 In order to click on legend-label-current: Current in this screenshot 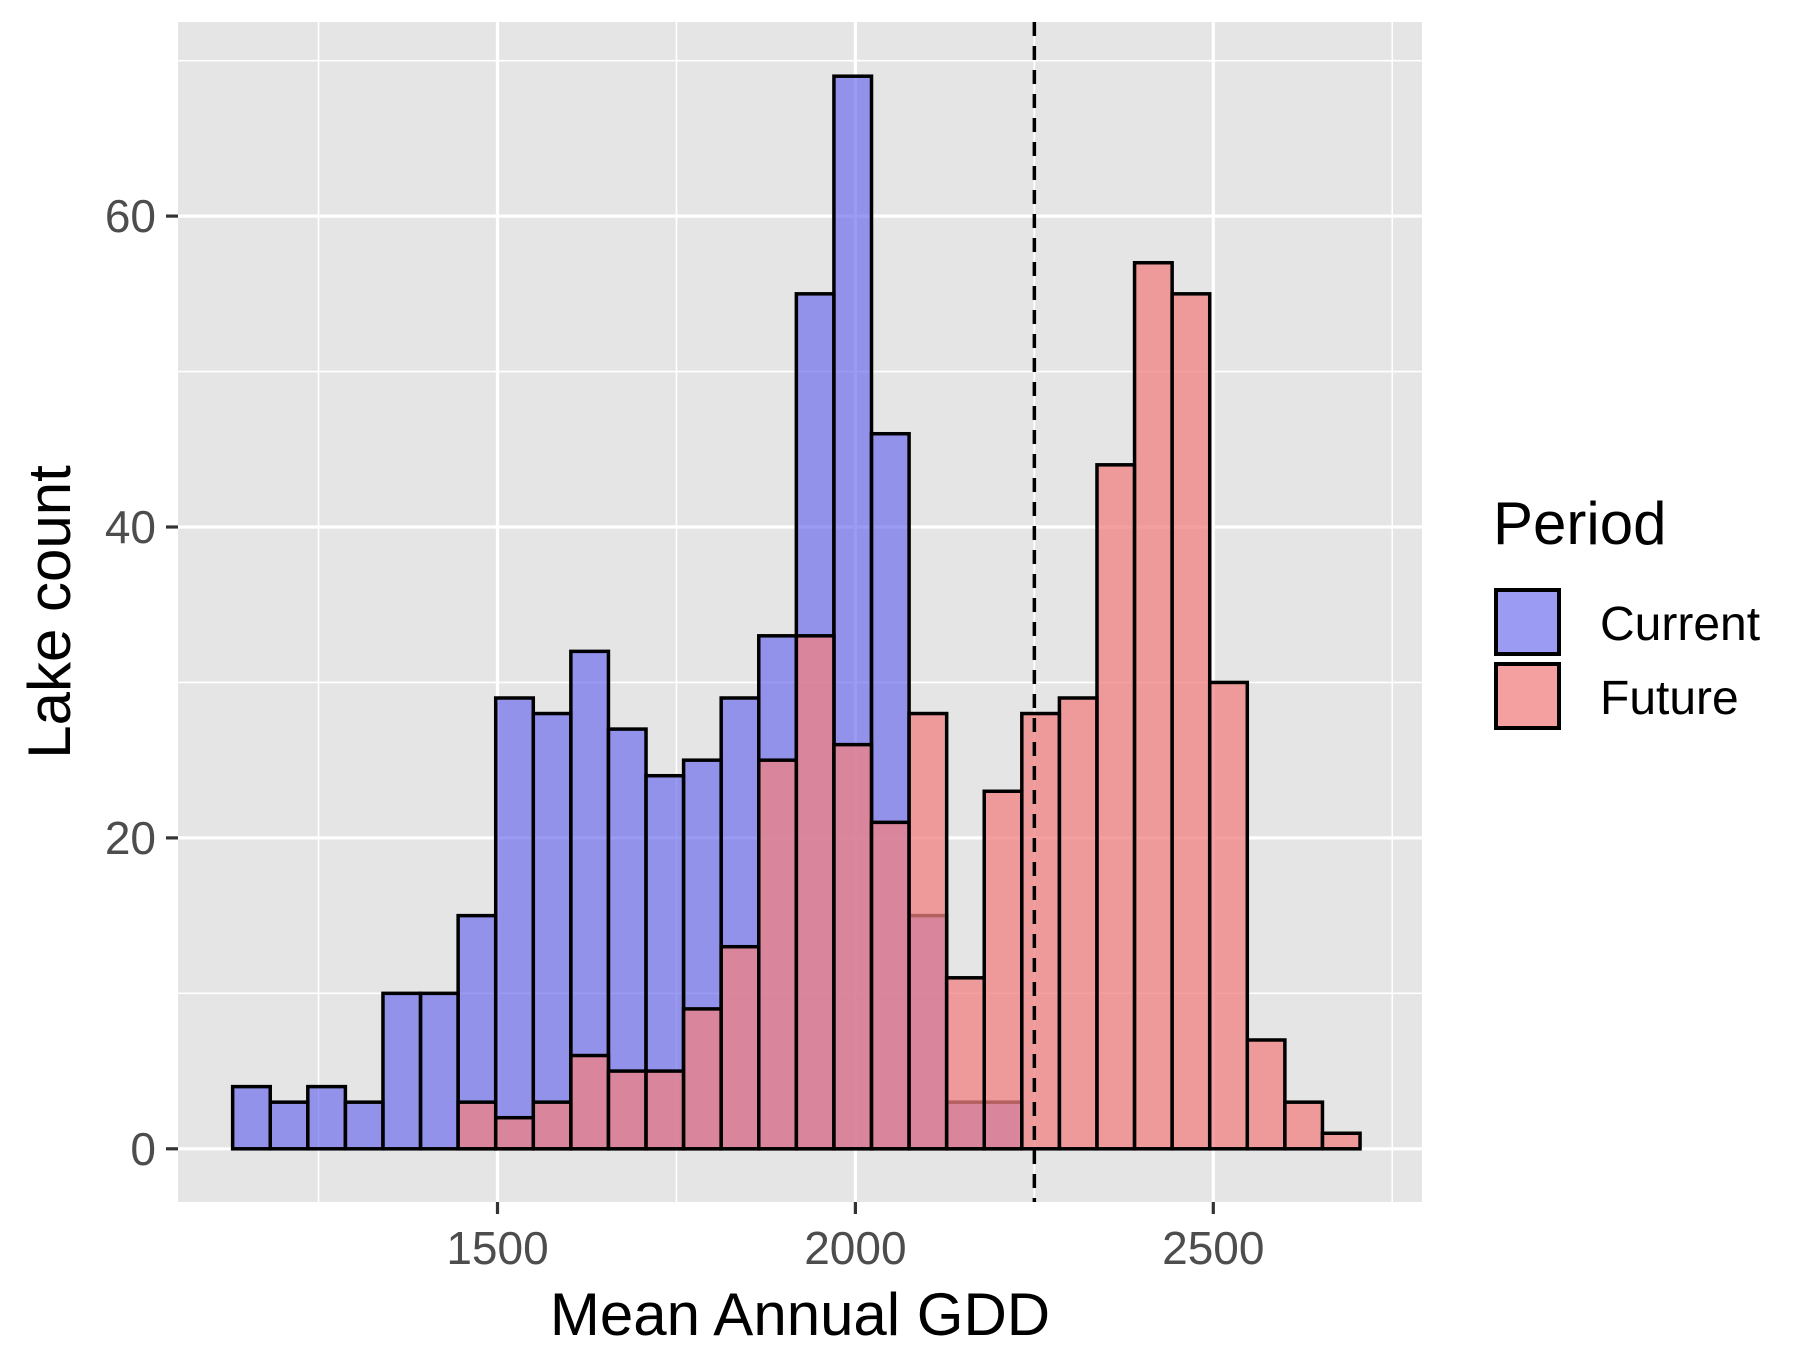, I will do `click(1680, 624)`.